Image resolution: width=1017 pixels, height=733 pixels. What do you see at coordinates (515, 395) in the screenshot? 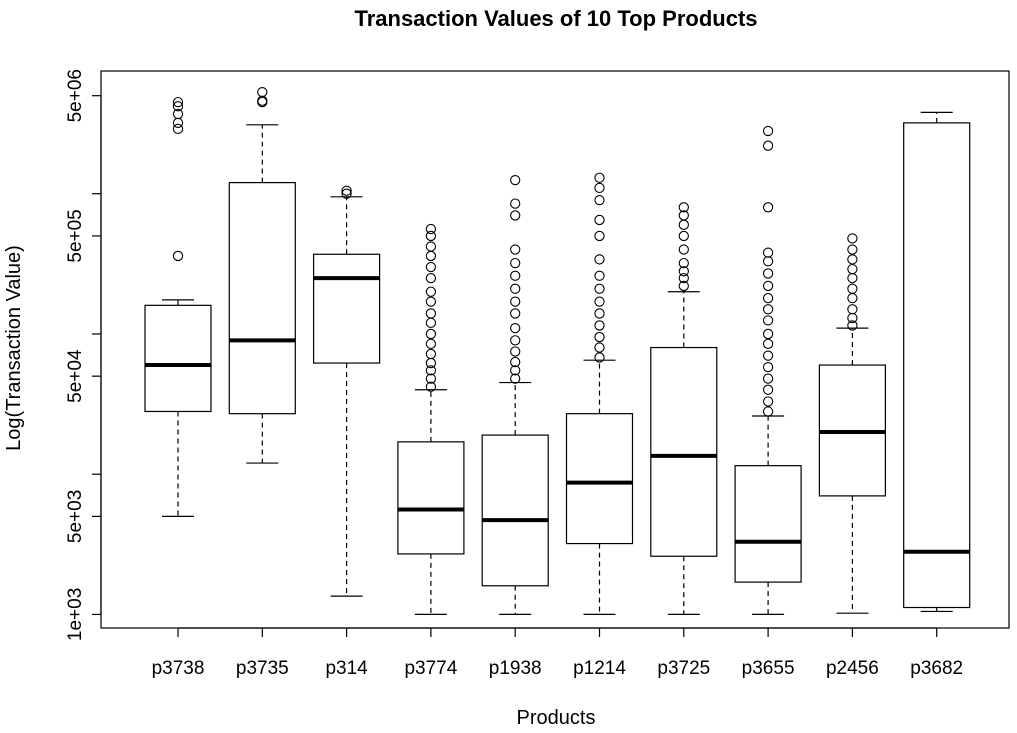
I see `box-p1938` at bounding box center [515, 395].